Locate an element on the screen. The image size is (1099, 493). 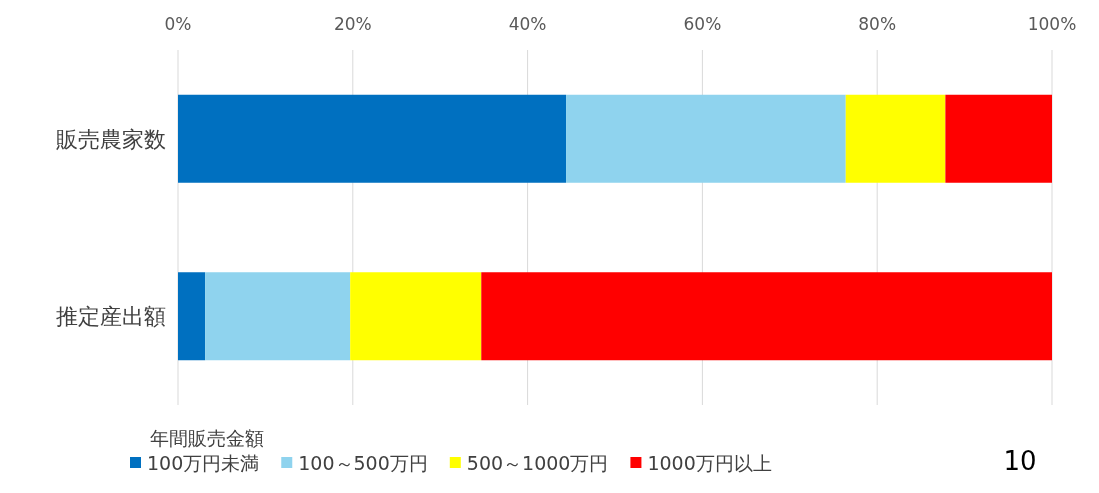
legend-label: 1000万円以上 is located at coordinates (709, 463).